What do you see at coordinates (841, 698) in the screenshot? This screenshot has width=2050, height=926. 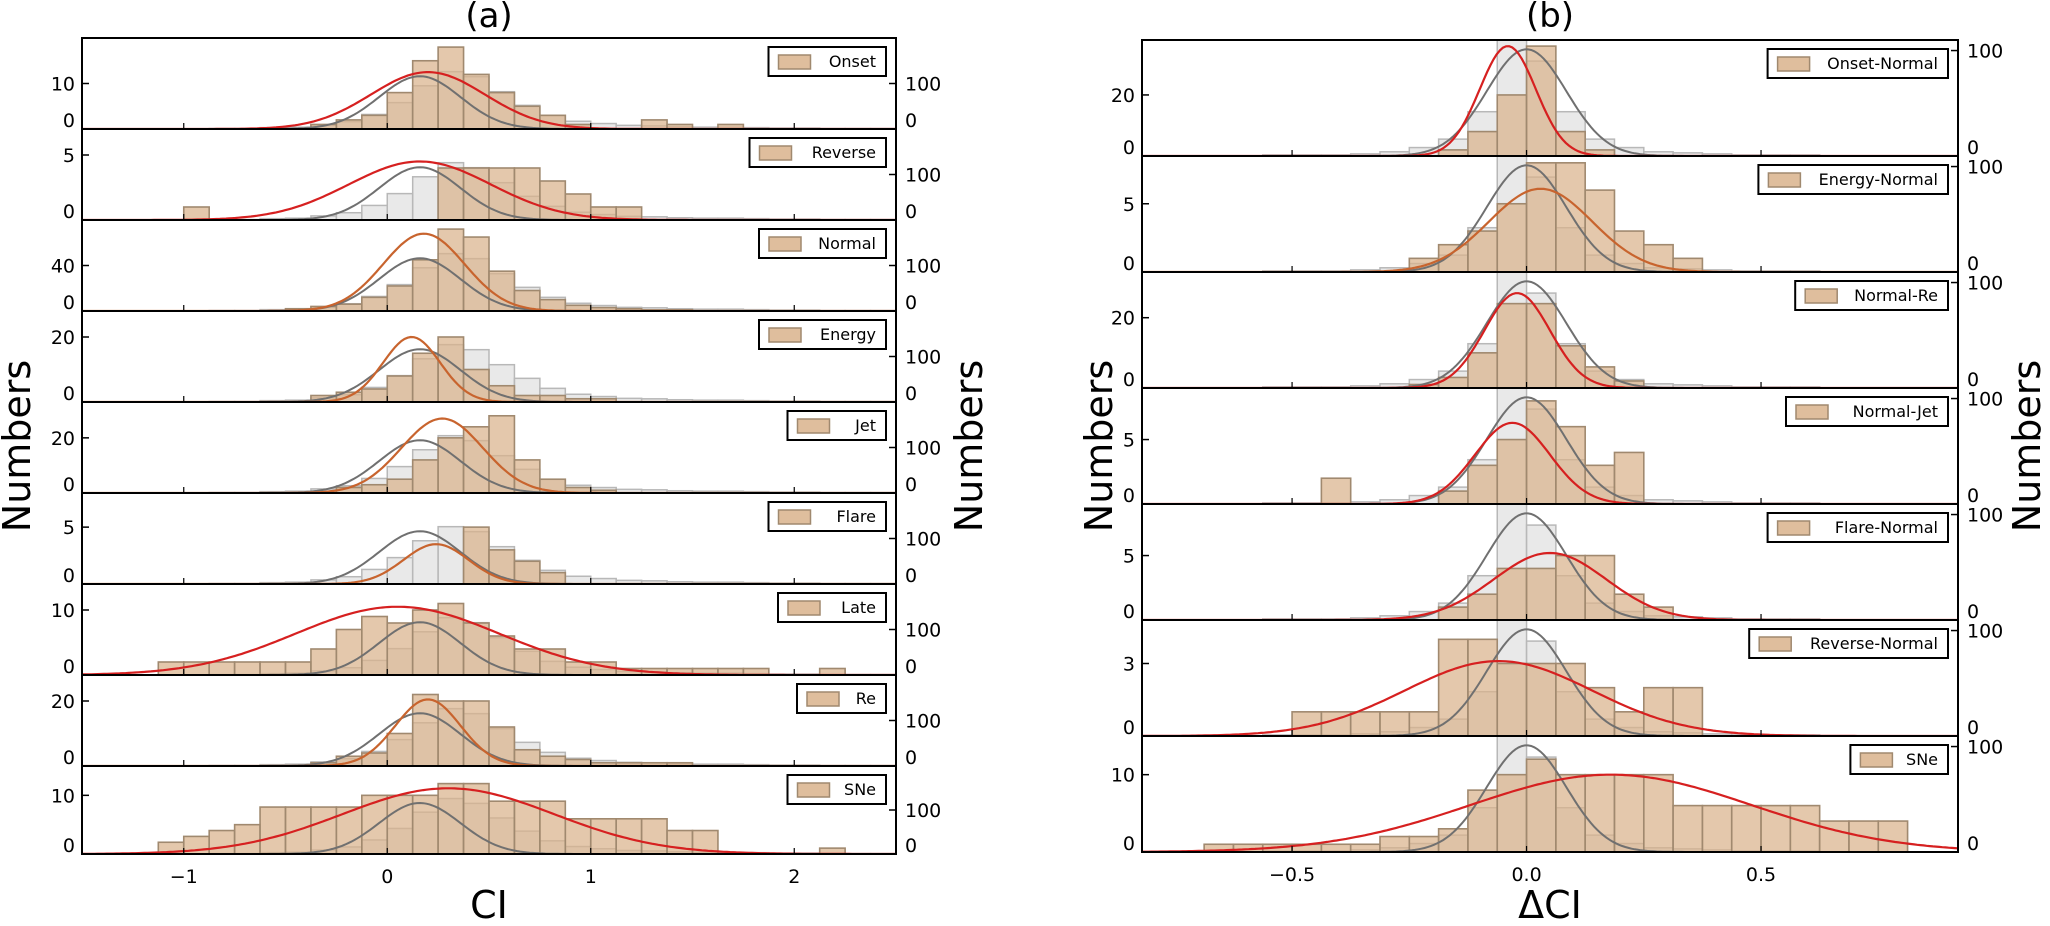 I see `legend: Re` at bounding box center [841, 698].